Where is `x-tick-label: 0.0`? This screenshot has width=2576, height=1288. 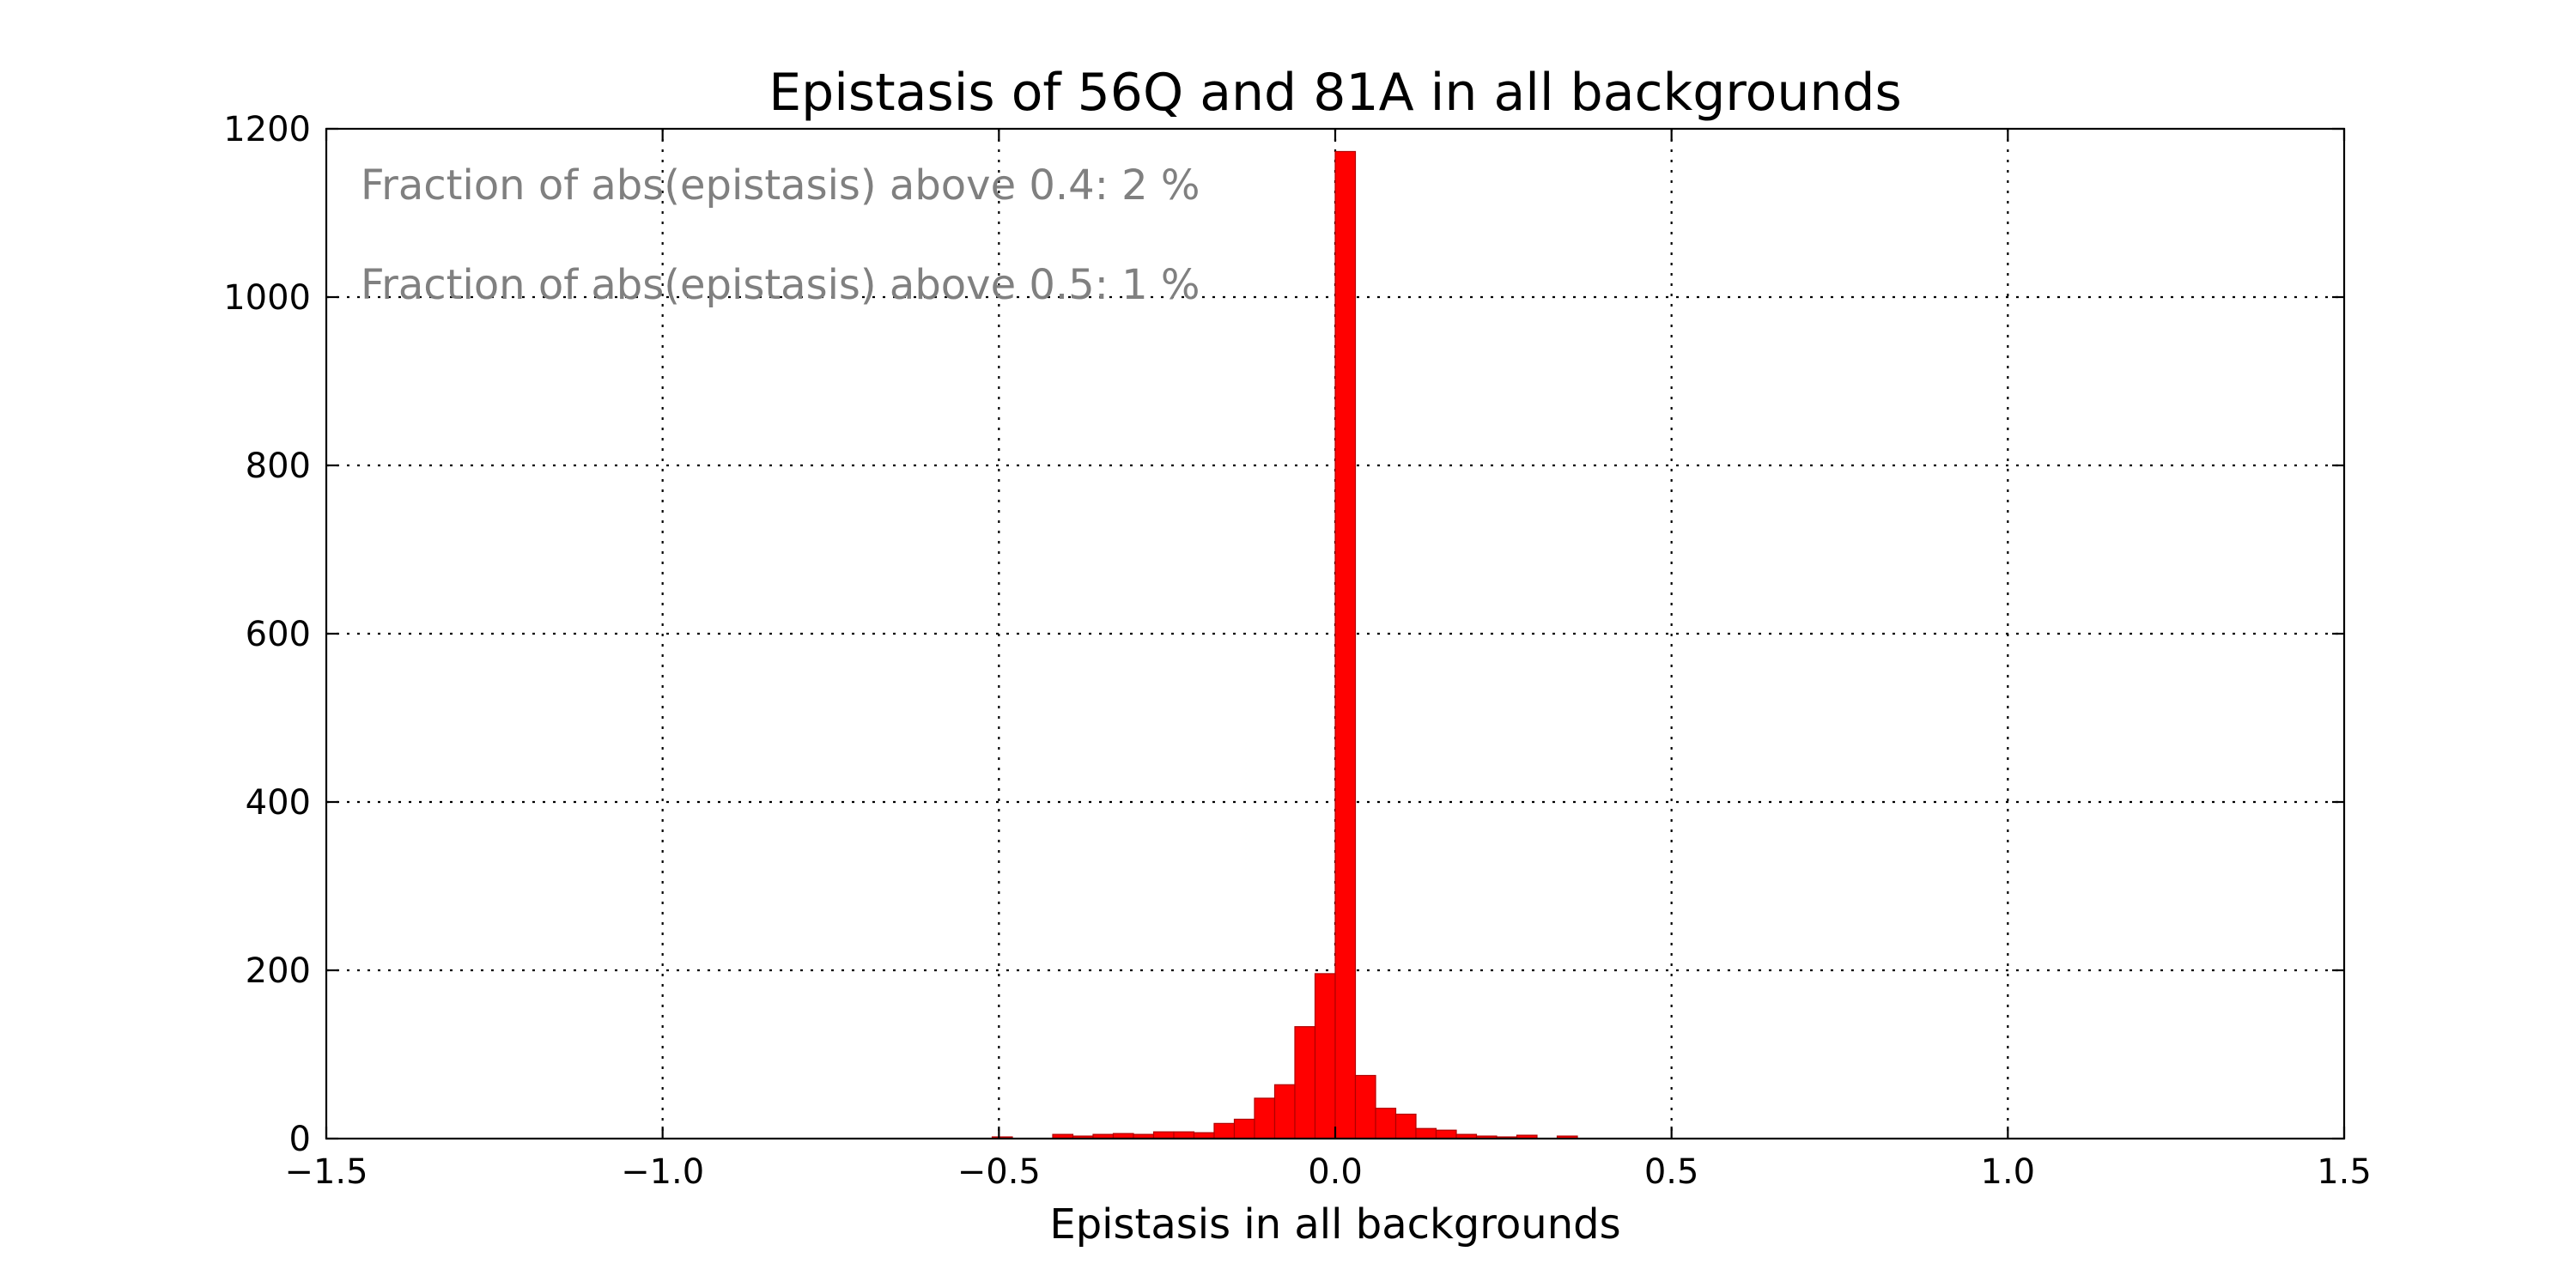 x-tick-label: 0.0 is located at coordinates (1335, 1172).